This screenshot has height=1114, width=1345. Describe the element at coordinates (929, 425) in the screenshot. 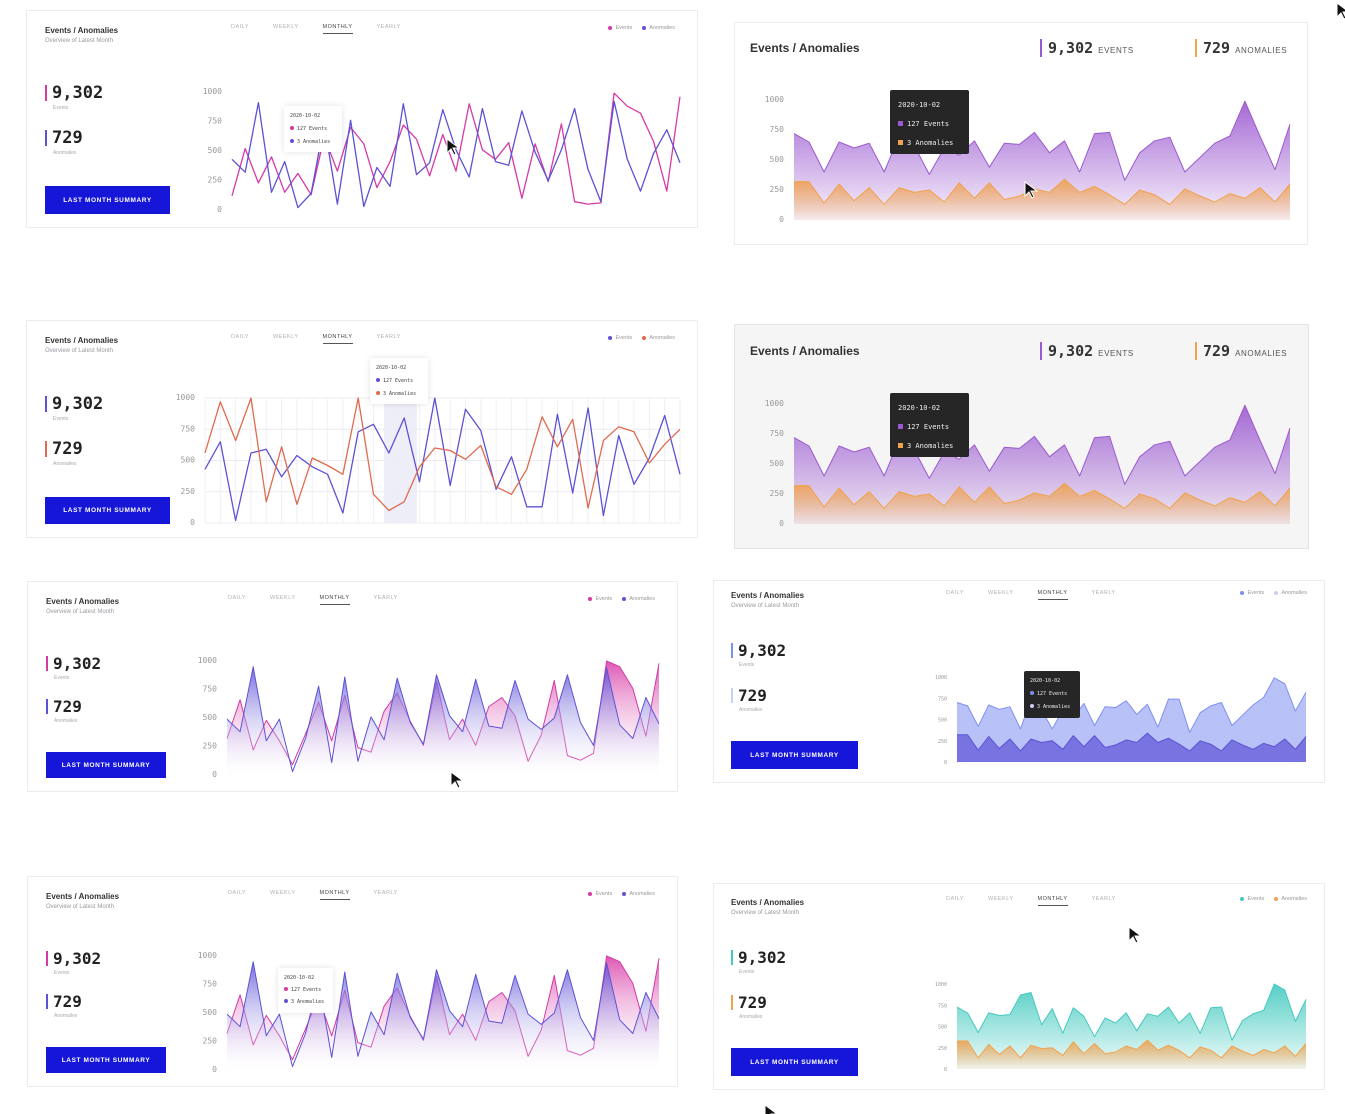

I see `tooltip-4: 2020-10-02 127 Events 3 Anomalies` at that location.